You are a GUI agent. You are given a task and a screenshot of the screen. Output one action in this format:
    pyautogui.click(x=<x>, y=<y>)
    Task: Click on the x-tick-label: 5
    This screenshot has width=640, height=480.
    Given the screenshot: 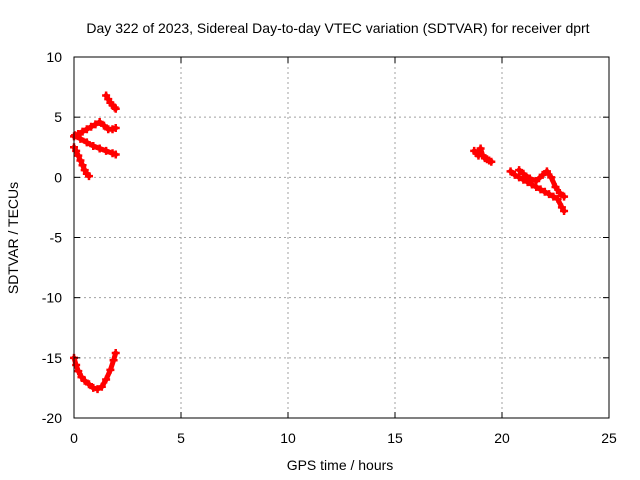 What is the action you would take?
    pyautogui.click(x=181, y=438)
    